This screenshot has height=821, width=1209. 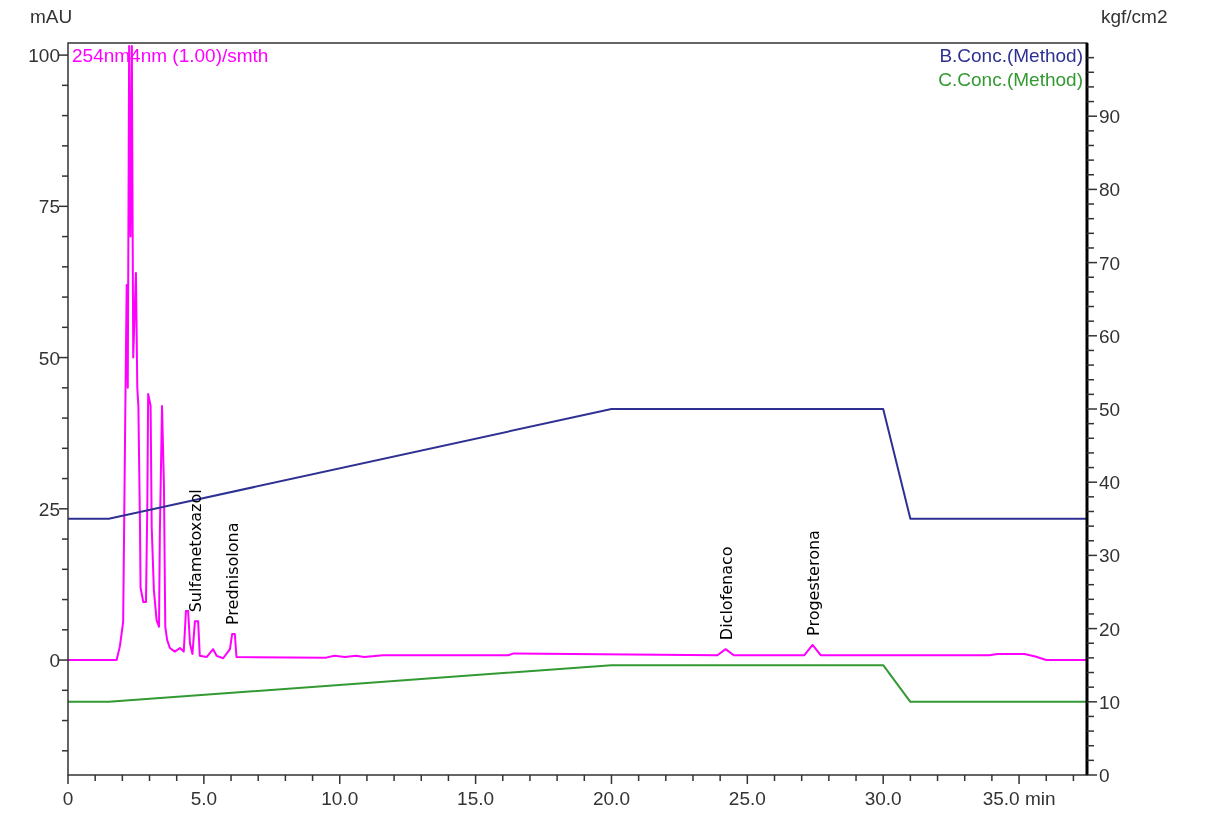 What do you see at coordinates (1110, 483) in the screenshot?
I see `y2-tick-label: 40` at bounding box center [1110, 483].